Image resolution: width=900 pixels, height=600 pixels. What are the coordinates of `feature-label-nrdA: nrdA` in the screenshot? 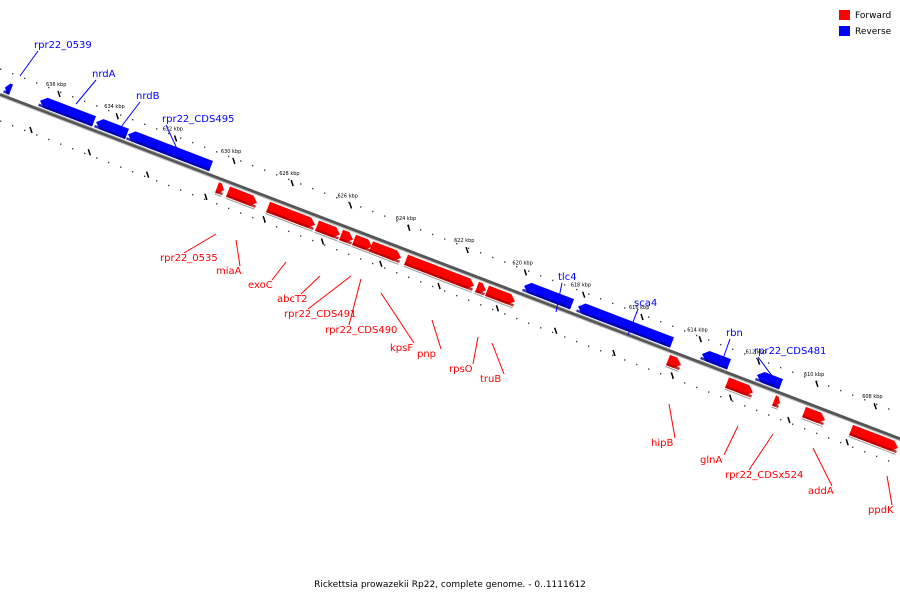 It's located at (104, 74).